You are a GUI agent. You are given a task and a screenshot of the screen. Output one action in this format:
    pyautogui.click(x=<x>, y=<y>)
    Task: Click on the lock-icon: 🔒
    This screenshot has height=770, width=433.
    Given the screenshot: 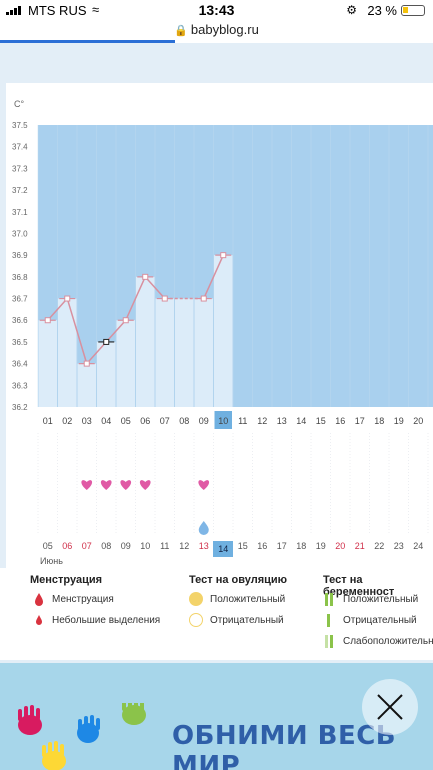 What is the action you would take?
    pyautogui.click(x=181, y=31)
    